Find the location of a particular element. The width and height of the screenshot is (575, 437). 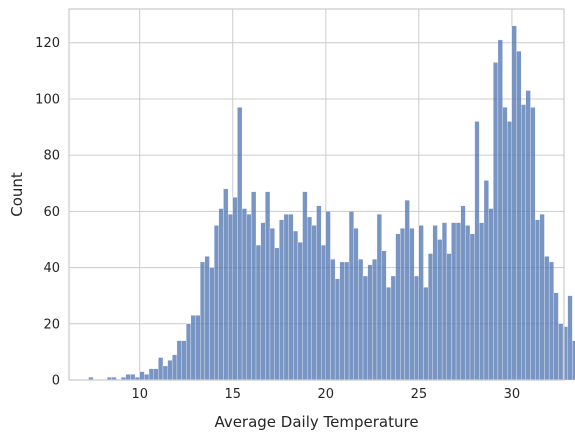

y-tick-label: 100 is located at coordinates (47, 99).